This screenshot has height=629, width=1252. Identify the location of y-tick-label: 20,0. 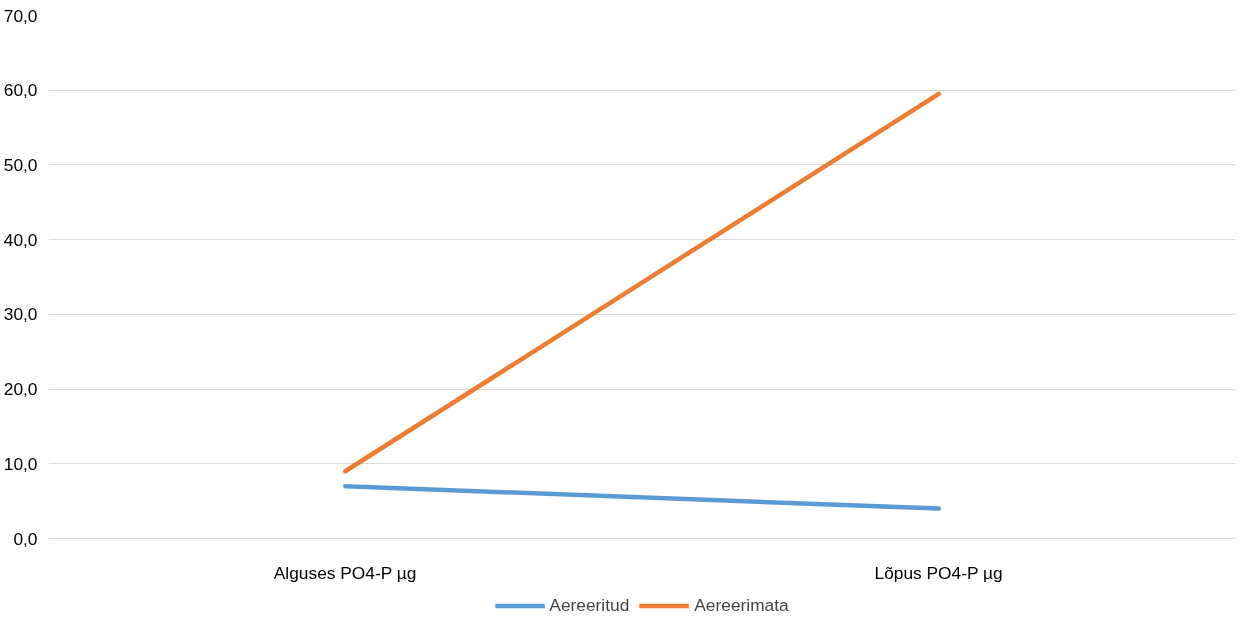
(20, 389).